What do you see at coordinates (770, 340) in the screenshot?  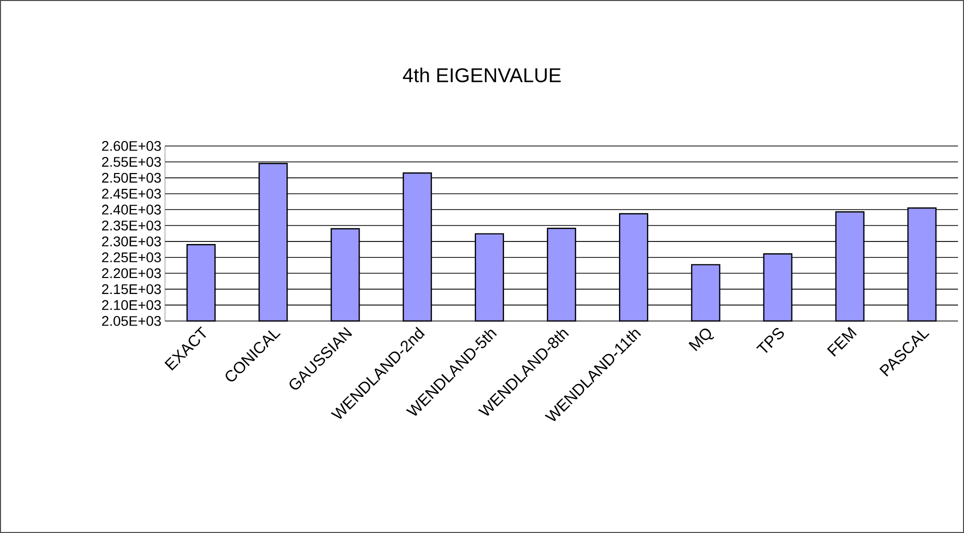 I see `x-tick-label: TPS` at bounding box center [770, 340].